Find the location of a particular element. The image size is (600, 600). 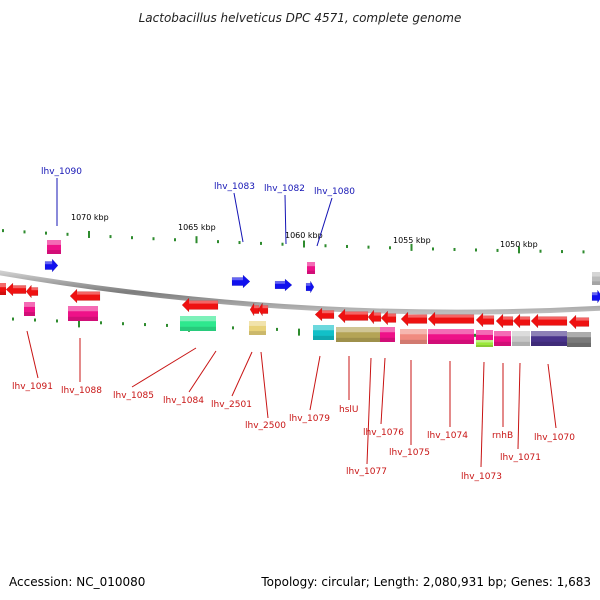

gene-label: rnhB is located at coordinates (502, 436).